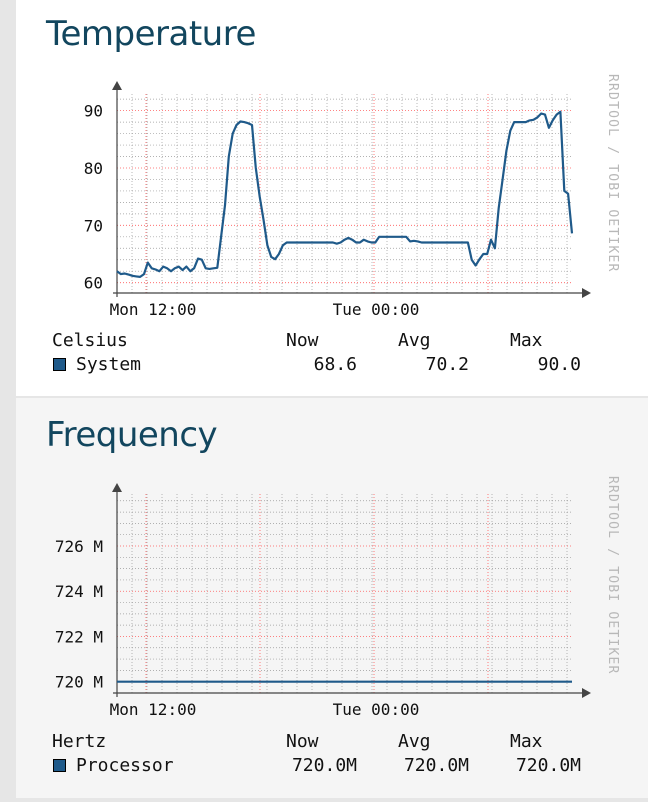 Image resolution: width=648 pixels, height=802 pixels. I want to click on y-tick-label: 70, so click(93, 225).